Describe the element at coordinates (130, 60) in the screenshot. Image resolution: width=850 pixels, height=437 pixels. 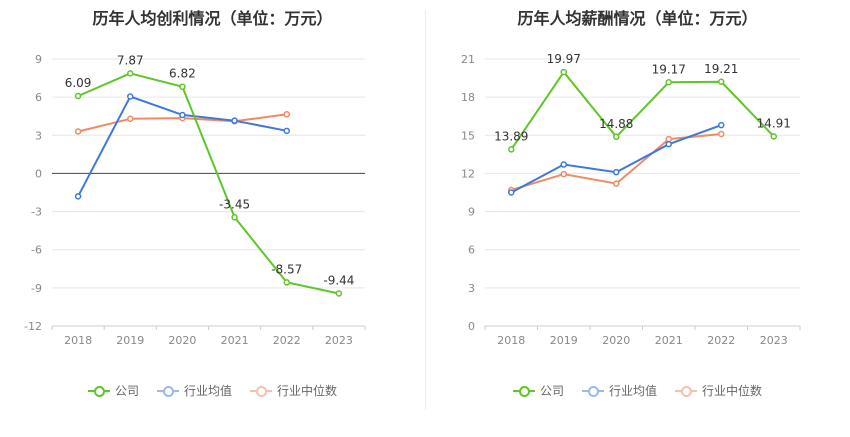
I see `data-label: 7.87` at that location.